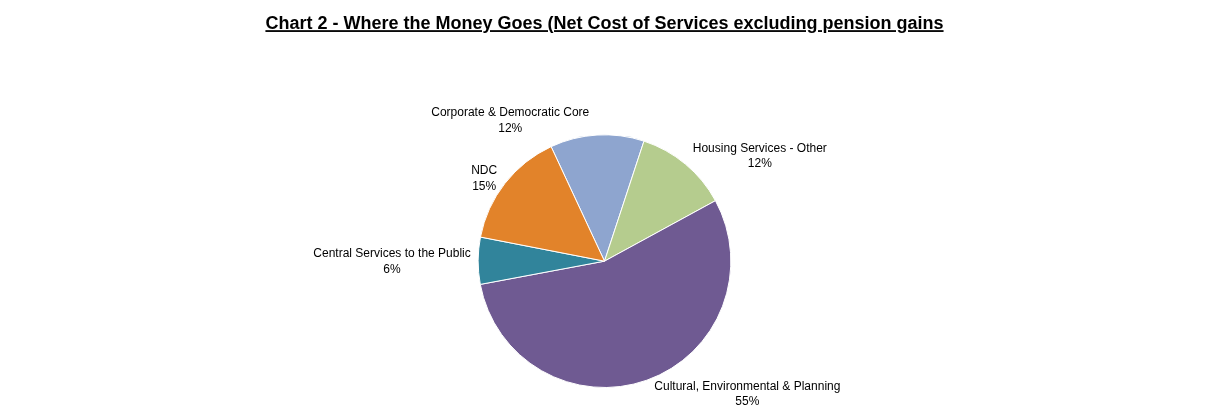 Image resolution: width=1209 pixels, height=414 pixels. What do you see at coordinates (510, 112) in the screenshot?
I see `slice-label: Corporate & Democratic Core` at bounding box center [510, 112].